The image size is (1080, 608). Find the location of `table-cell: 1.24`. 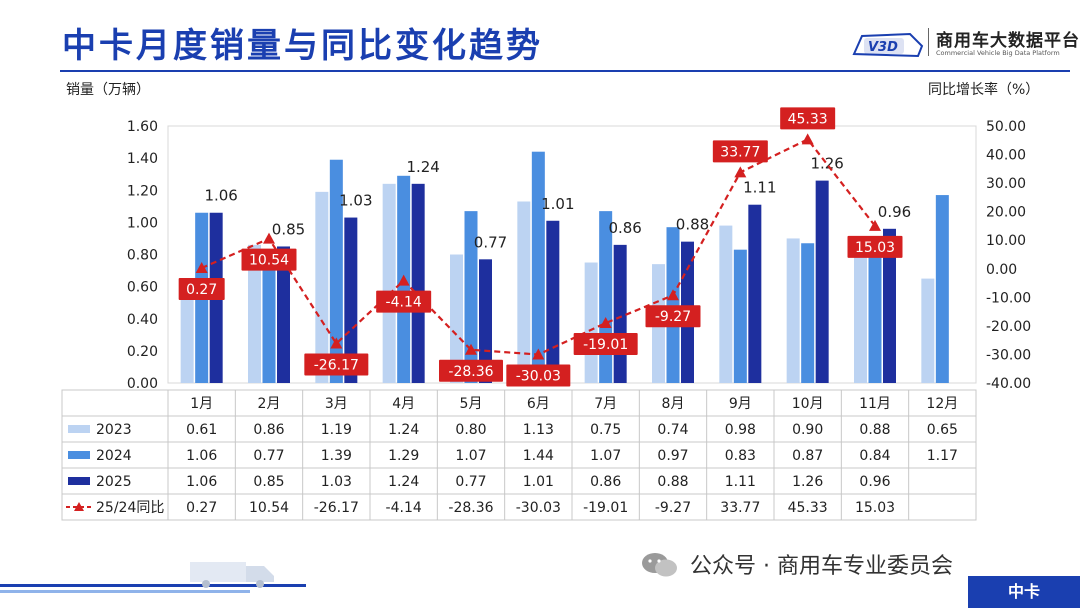

table-cell: 1.24 is located at coordinates (403, 482).